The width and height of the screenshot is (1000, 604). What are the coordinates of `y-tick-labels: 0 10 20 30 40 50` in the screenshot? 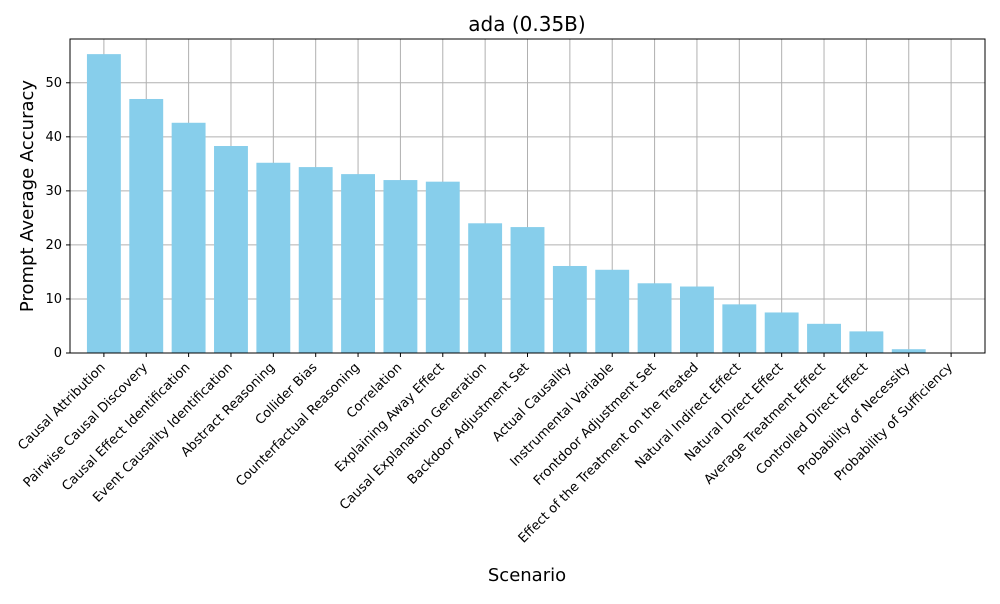 It's located at (57, 218).